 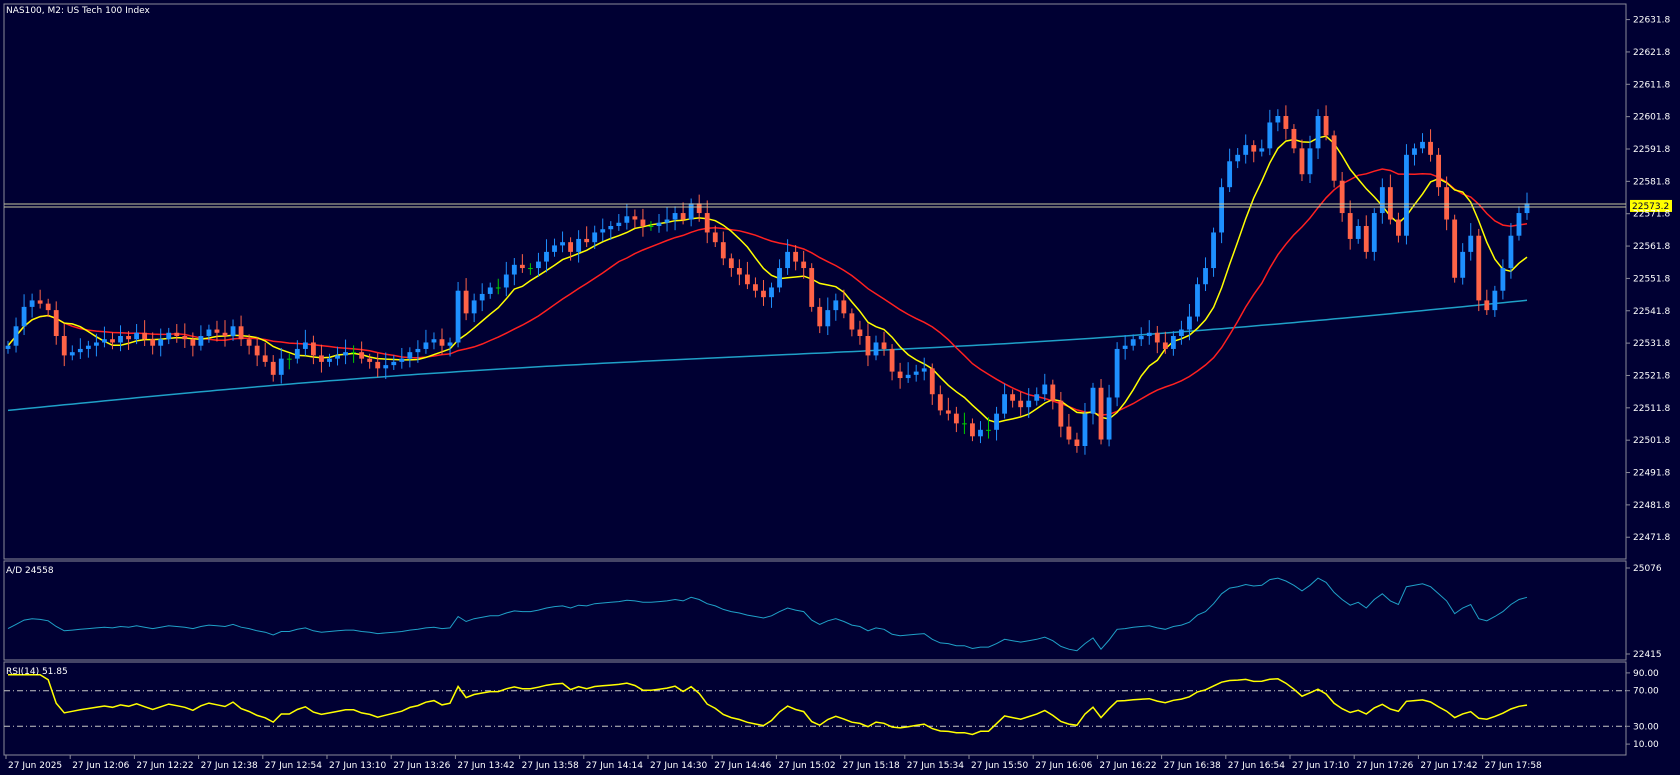 I want to click on price-tick-label: 22601.8, so click(x=1651, y=118).